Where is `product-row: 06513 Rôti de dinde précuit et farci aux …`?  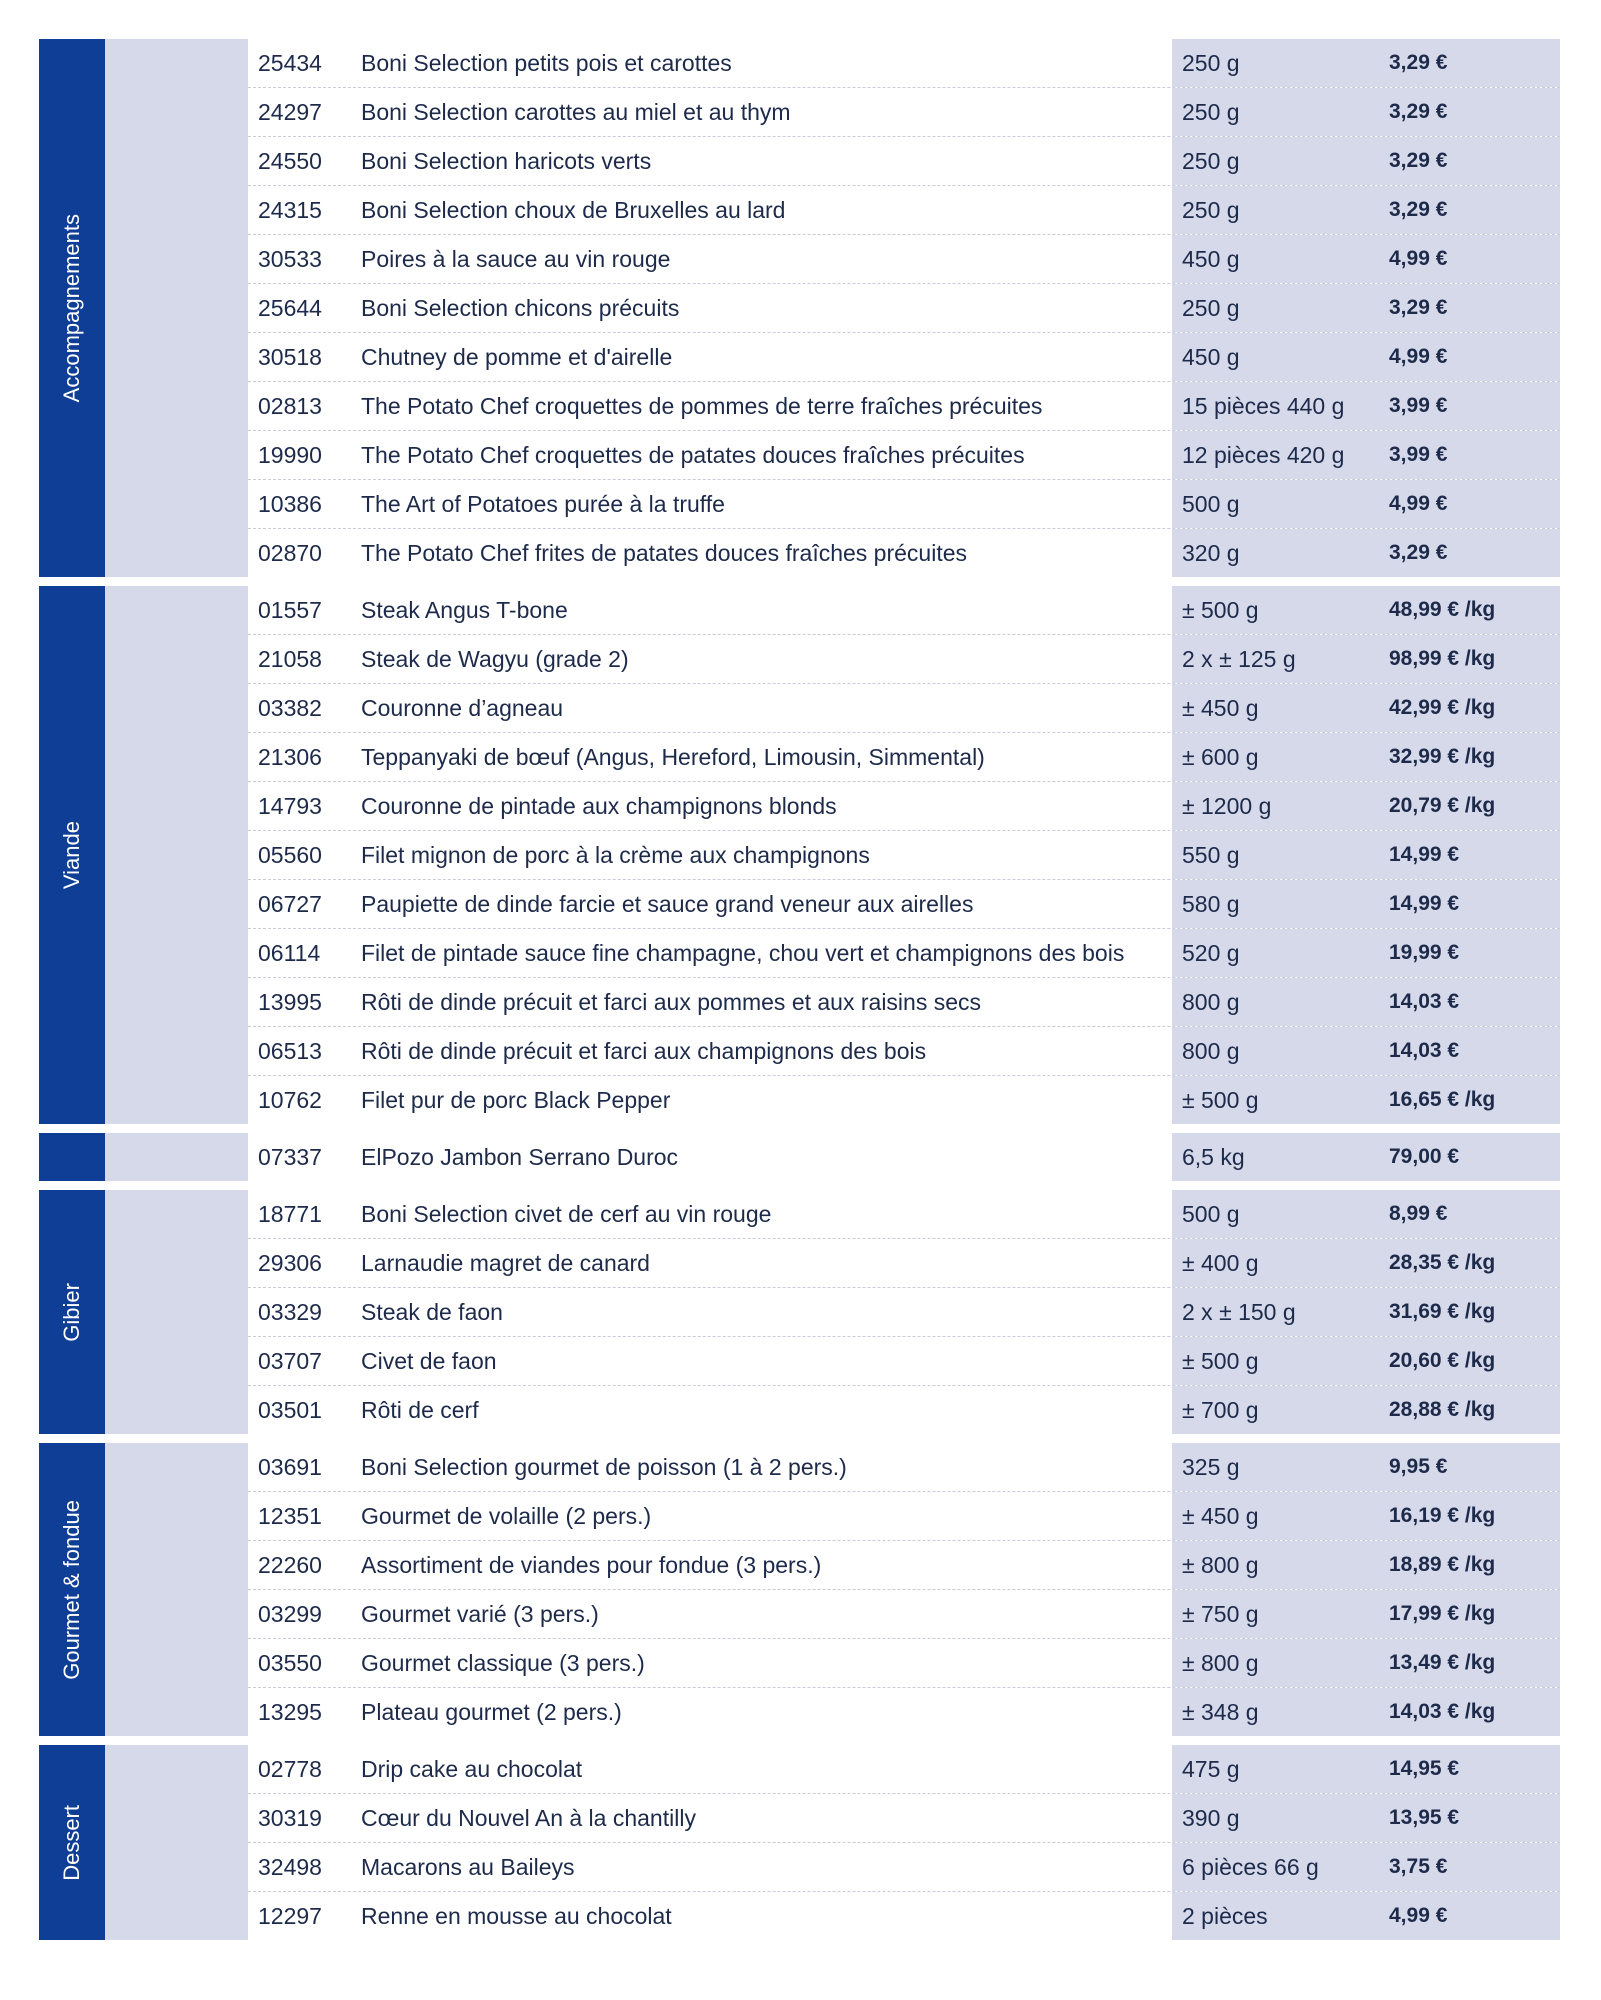
product-row: 06513 Rôti de dinde précuit et farci aux … is located at coordinates (904, 1050).